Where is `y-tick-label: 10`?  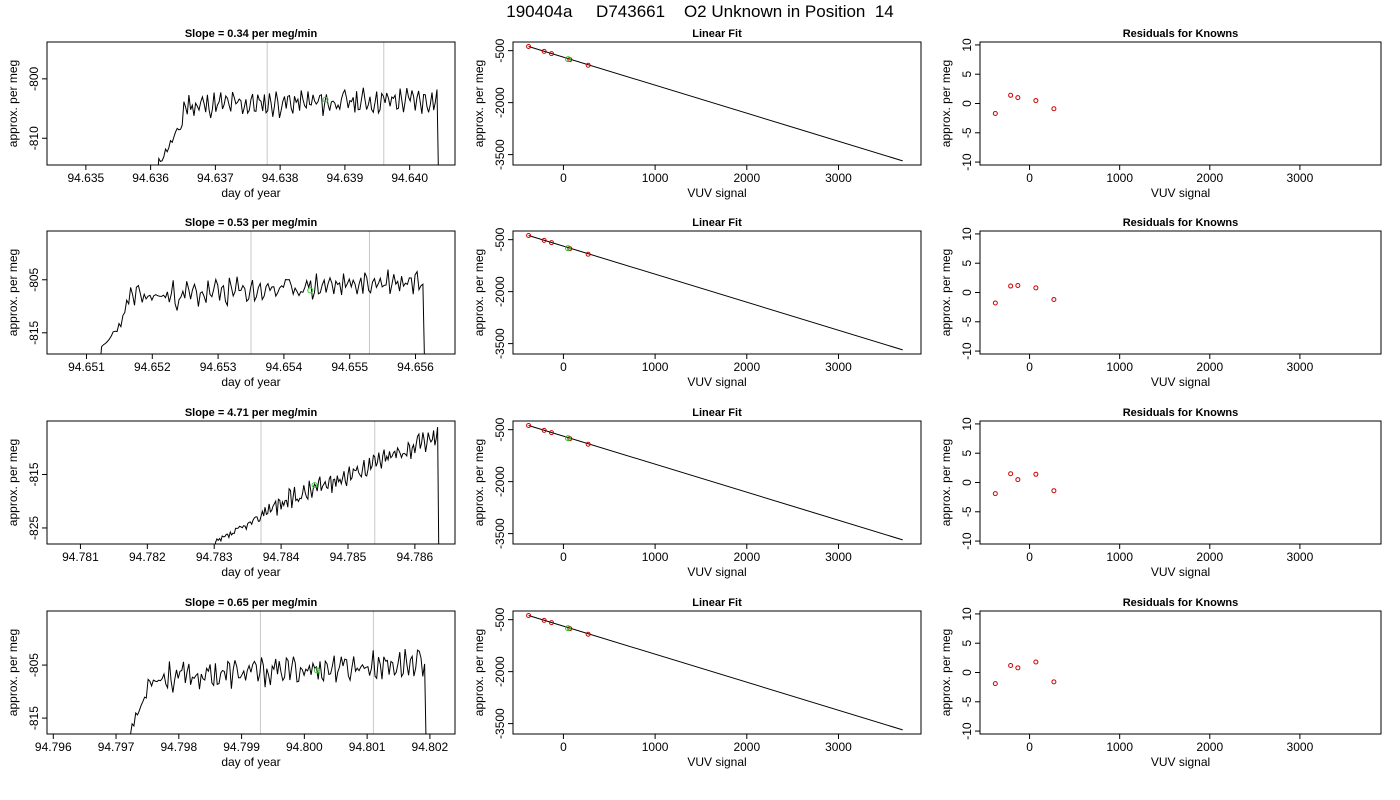 y-tick-label: 10 is located at coordinates (967, 614).